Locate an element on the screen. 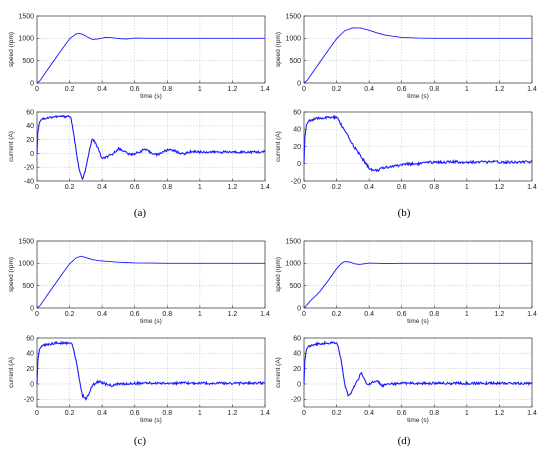 Image resolution: width=550 pixels, height=455 pixels. caption-d: (d) is located at coordinates (404, 441).